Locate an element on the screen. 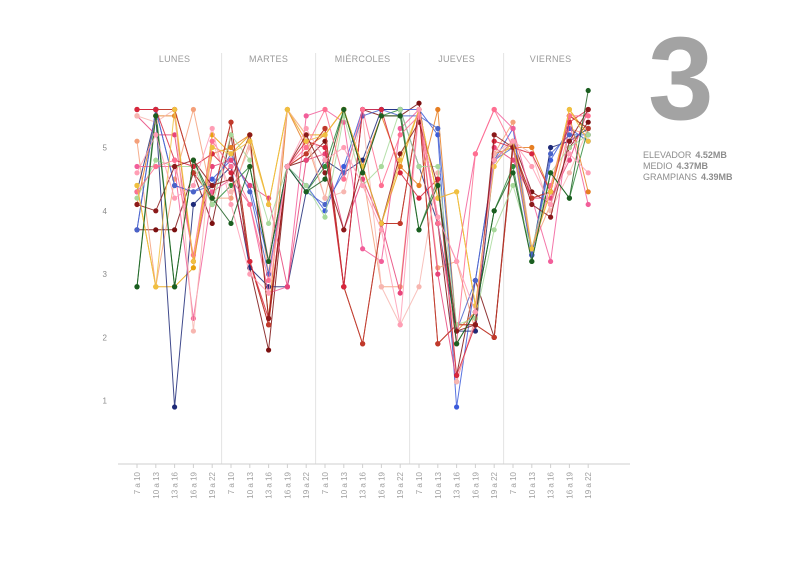 The height and width of the screenshot is (583, 800). y-tick-label: 3 is located at coordinates (105, 274).